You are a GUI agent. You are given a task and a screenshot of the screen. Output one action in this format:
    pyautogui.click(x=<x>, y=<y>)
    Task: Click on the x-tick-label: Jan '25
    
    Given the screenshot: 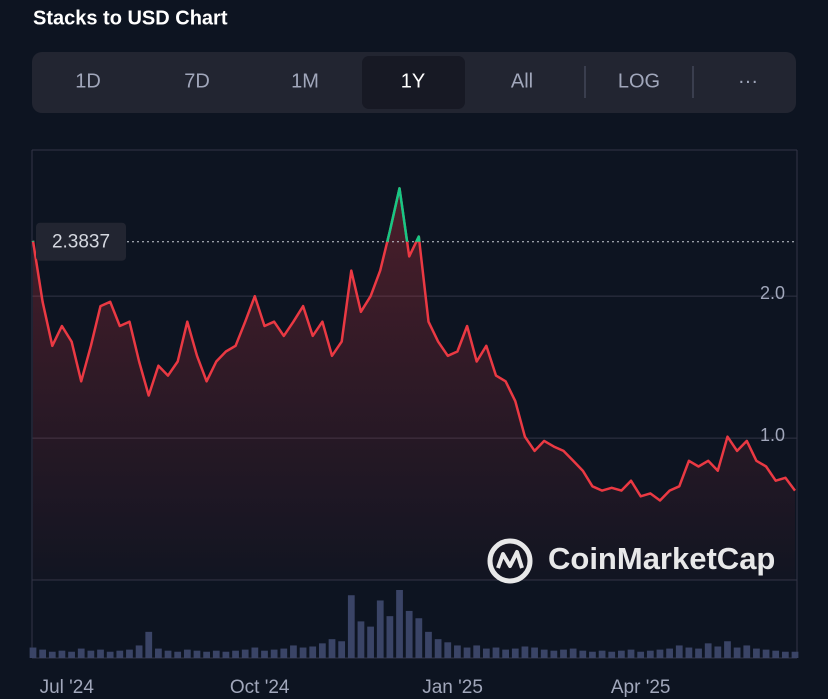 What is the action you would take?
    pyautogui.click(x=452, y=687)
    